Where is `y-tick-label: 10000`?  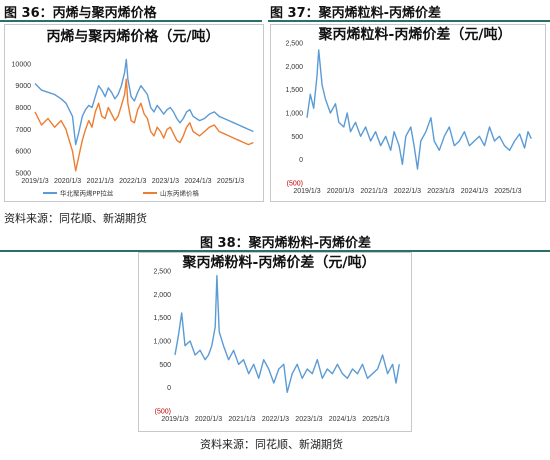 y-tick-label: 10000 is located at coordinates (22, 64).